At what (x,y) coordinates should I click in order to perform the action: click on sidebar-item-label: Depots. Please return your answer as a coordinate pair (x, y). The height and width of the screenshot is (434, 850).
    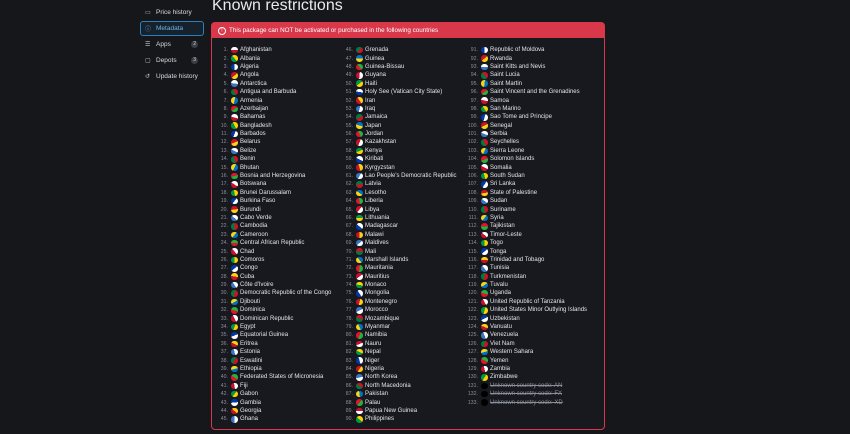
    Looking at the image, I should click on (166, 60).